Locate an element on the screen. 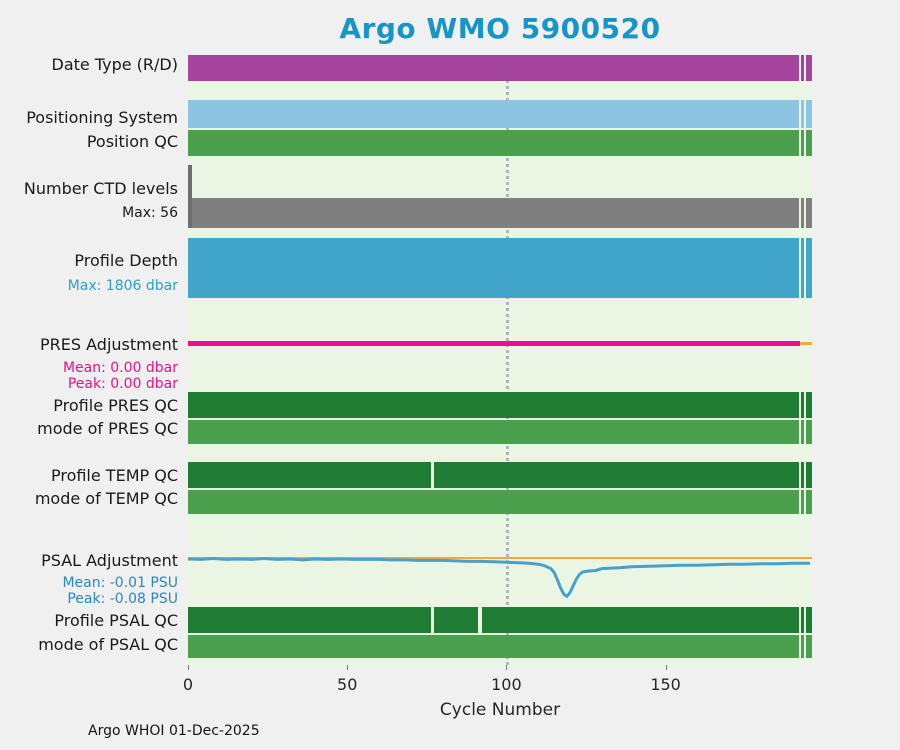 The image size is (900, 750). bar-mode-temp-qc is located at coordinates (500, 502).